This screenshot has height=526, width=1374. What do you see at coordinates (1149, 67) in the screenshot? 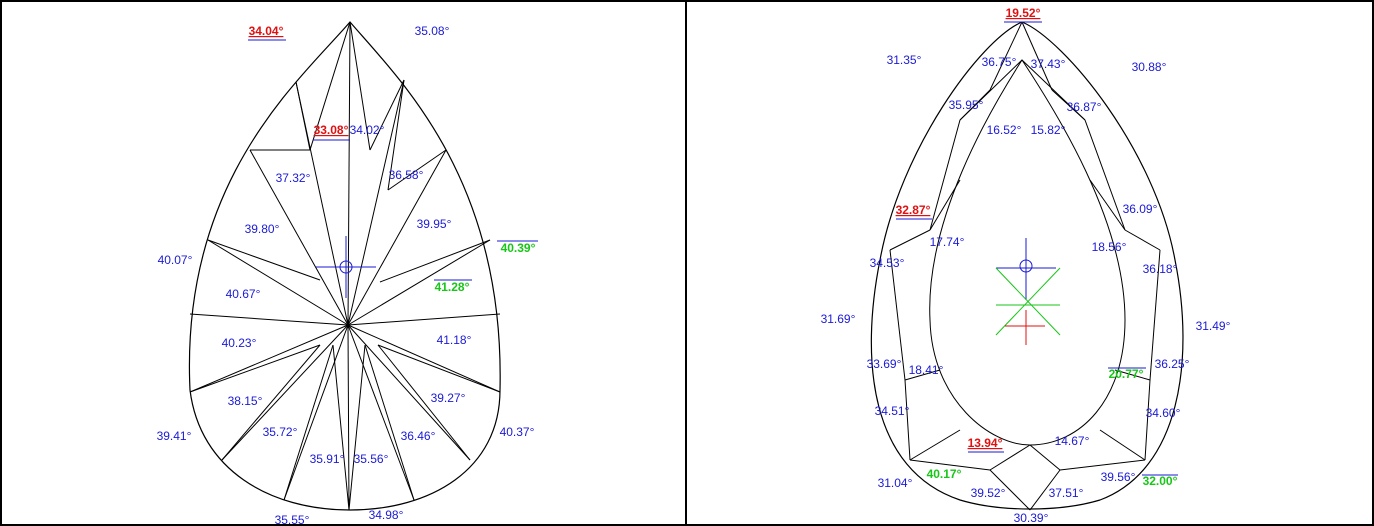
I see `right-angle-label: 30.88°` at bounding box center [1149, 67].